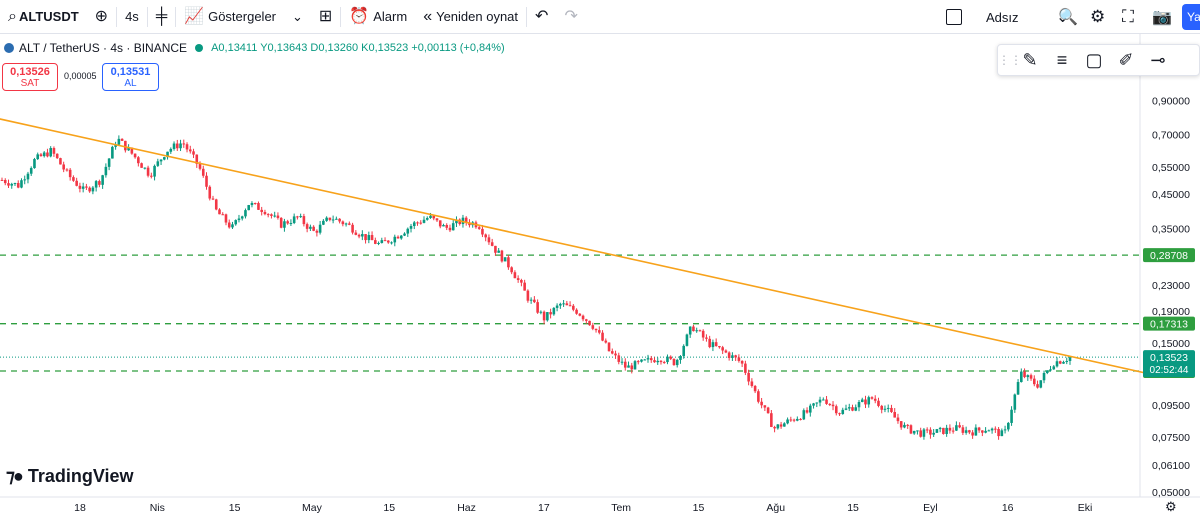  Describe the element at coordinates (1126, 59) in the screenshot. I see `brush-icon: ✐` at that location.